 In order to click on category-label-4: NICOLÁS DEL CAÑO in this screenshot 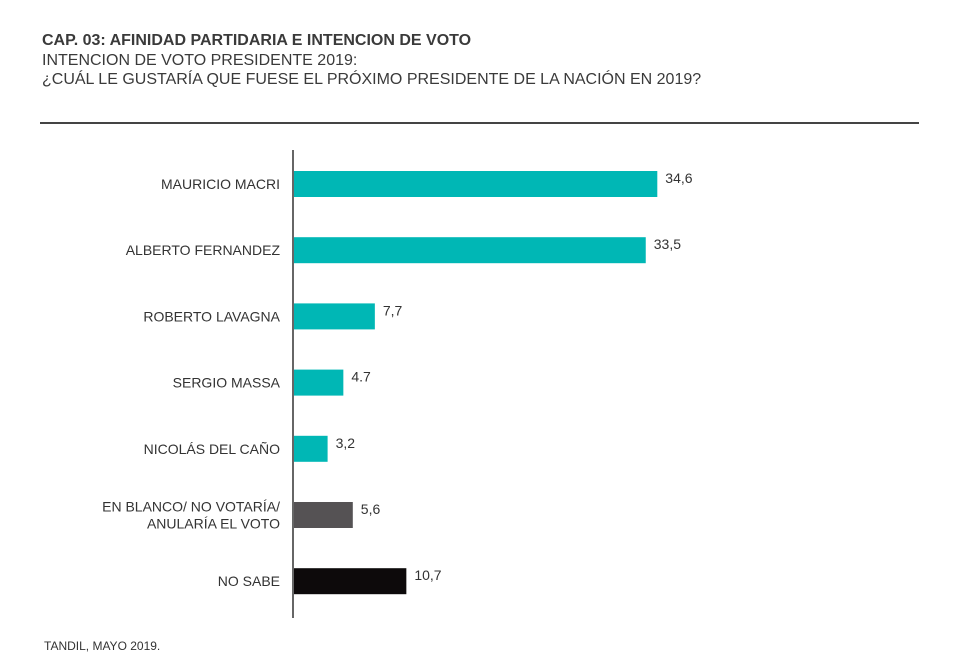, I will do `click(212, 449)`.